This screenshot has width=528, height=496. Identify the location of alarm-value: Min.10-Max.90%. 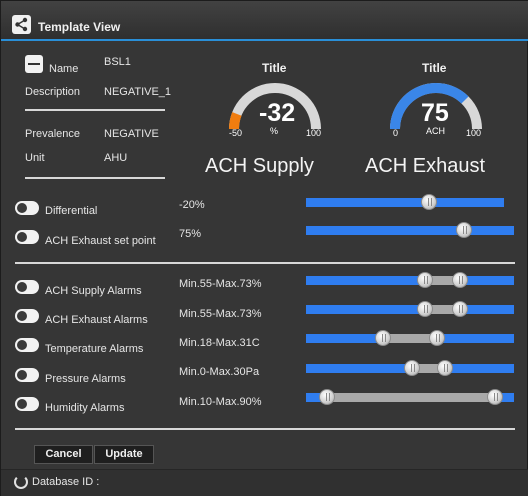
(220, 402).